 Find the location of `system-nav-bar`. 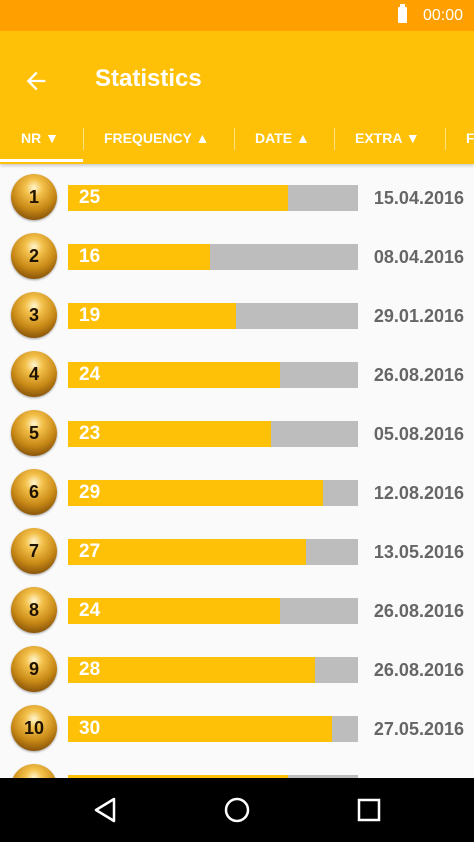

system-nav-bar is located at coordinates (237, 810).